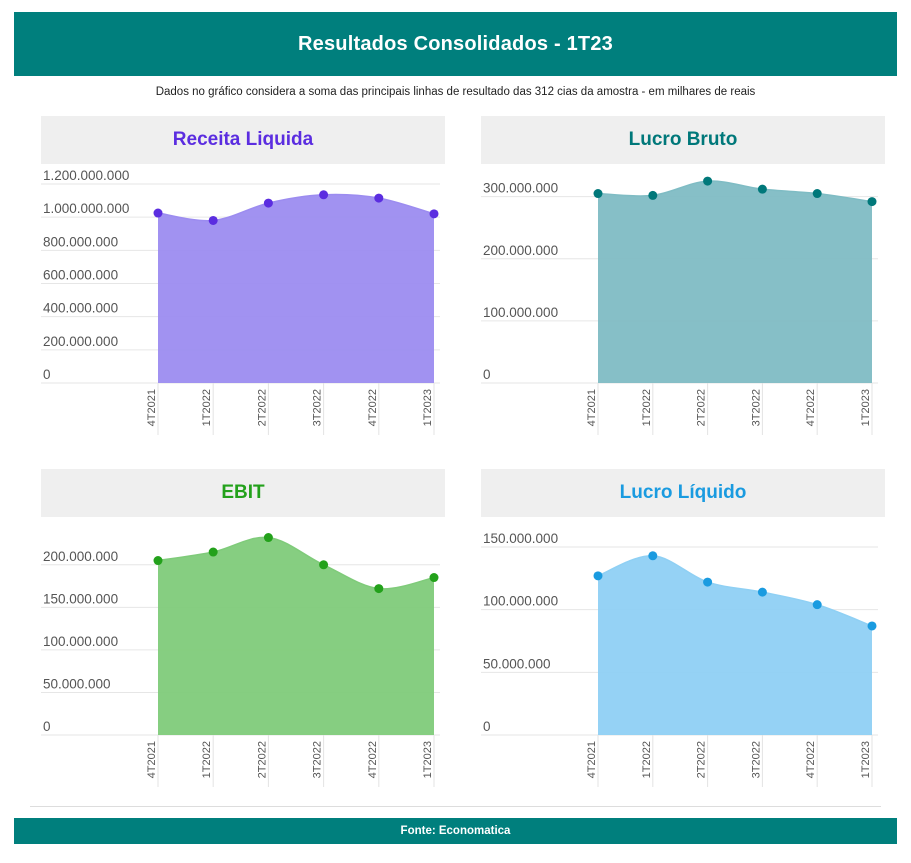 The height and width of the screenshot is (863, 911). What do you see at coordinates (86, 208) in the screenshot?
I see `y-tick-label: 1.000.000.000` at bounding box center [86, 208].